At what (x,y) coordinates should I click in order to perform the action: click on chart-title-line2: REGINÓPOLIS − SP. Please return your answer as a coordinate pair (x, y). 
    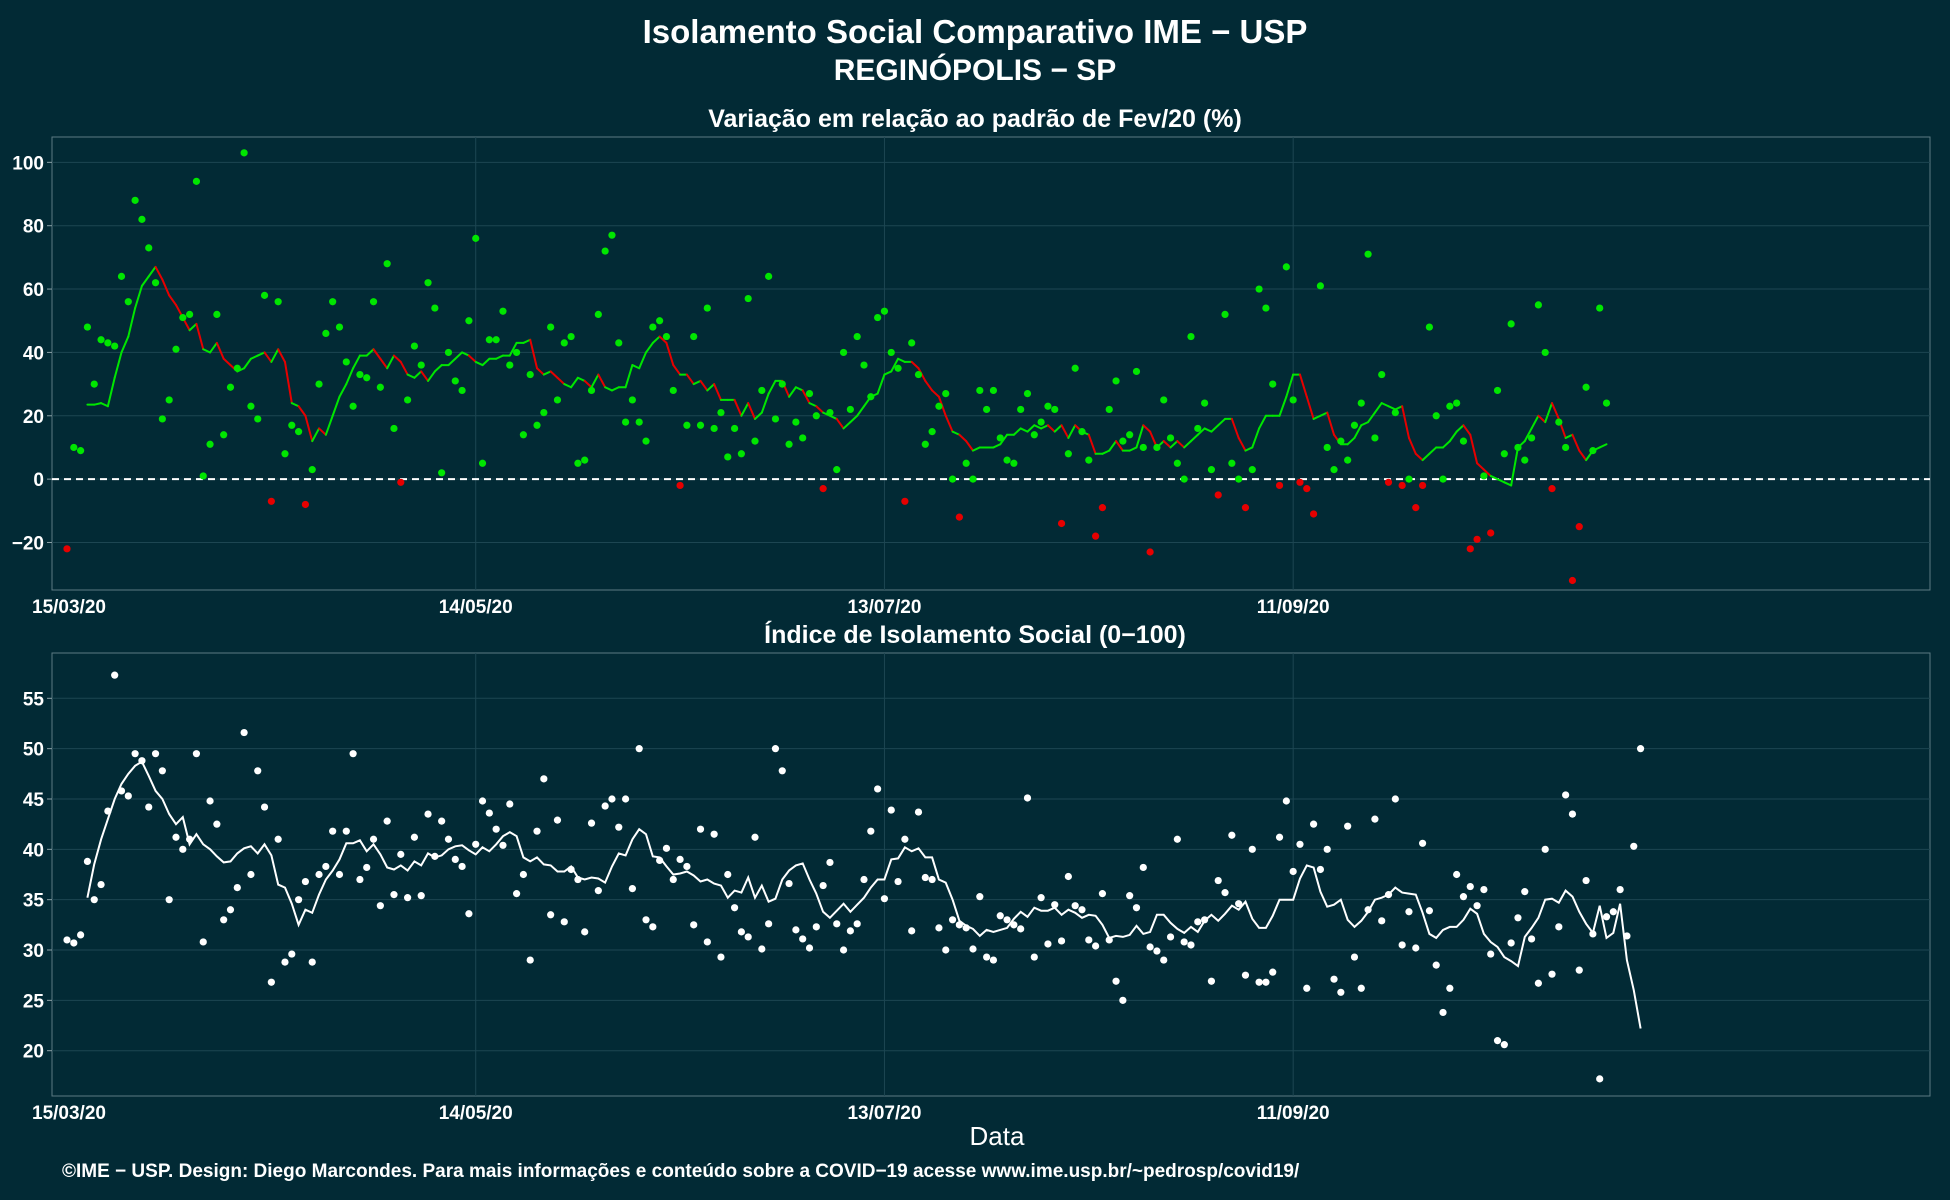
    Looking at the image, I should click on (975, 70).